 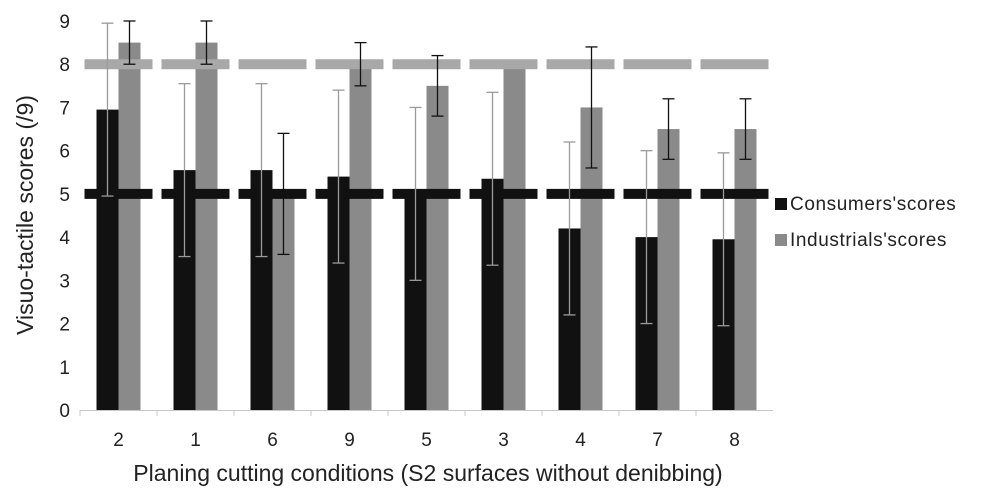 I want to click on y-tick-label: 9, so click(x=64, y=22).